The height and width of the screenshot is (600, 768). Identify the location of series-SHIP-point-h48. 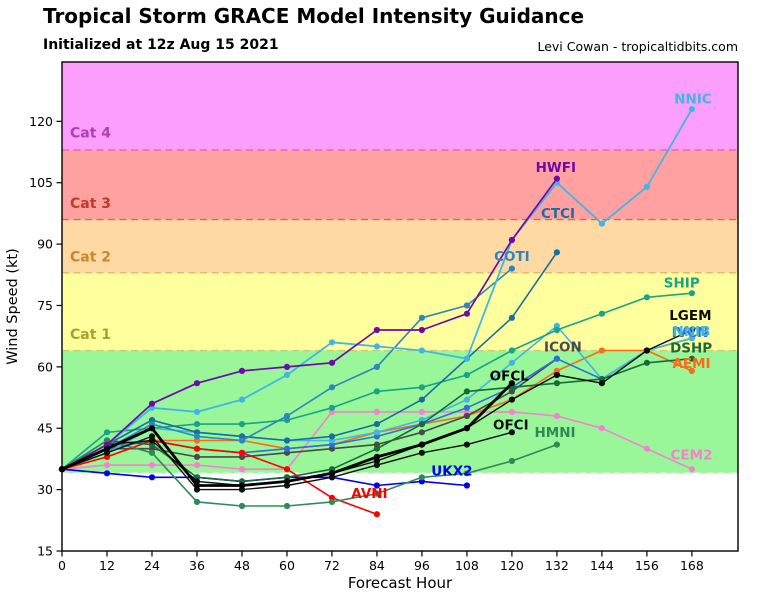
(242, 424).